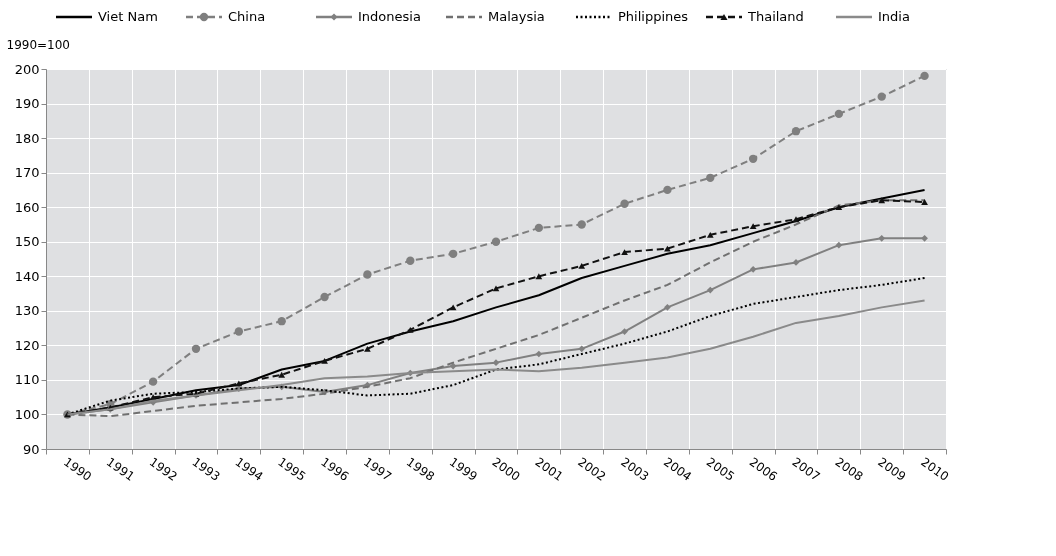 This screenshot has width=1056, height=556. I want to click on y-tick-label: 120, so click(27, 345).